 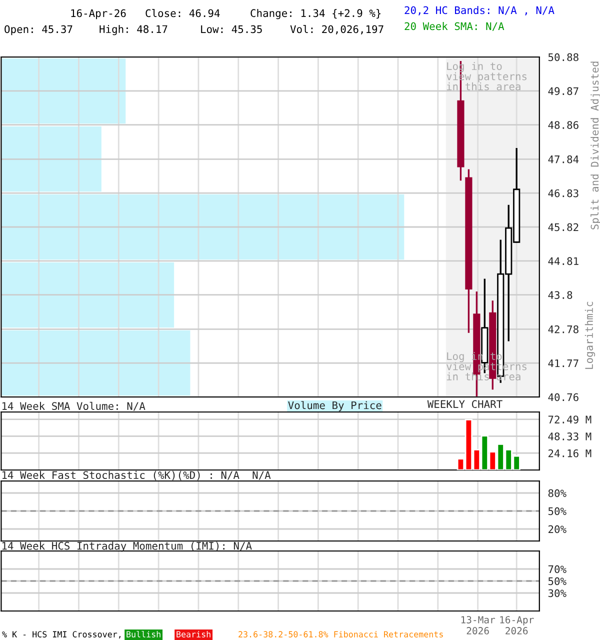 What do you see at coordinates (98, 14) in the screenshot?
I see `text: 16-Apr-26` at bounding box center [98, 14].